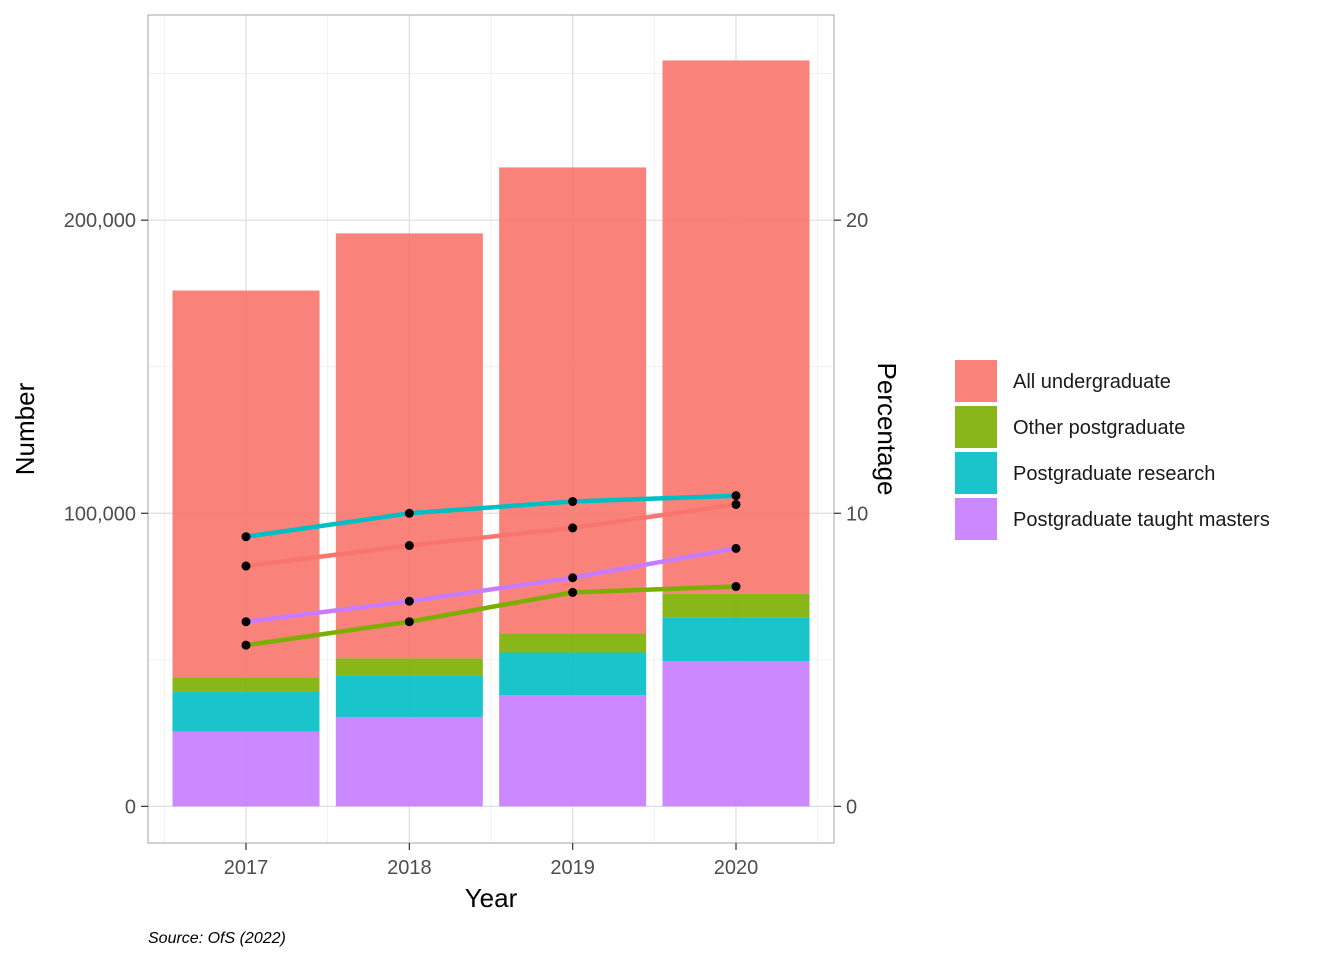 This screenshot has height=960, width=1344. I want to click on point-postgraduate-taught-masters-2019, so click(573, 578).